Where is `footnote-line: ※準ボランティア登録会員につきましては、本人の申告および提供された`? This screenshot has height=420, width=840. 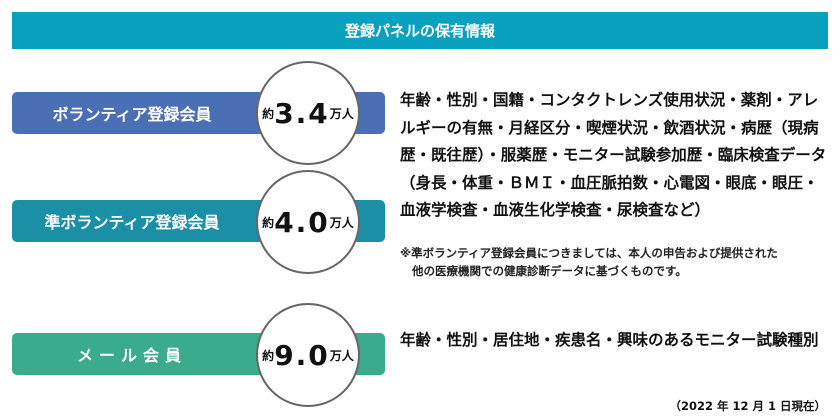
footnote-line: ※準ボランティア登録会員につきましては、本人の申告および提供された is located at coordinates (589, 253).